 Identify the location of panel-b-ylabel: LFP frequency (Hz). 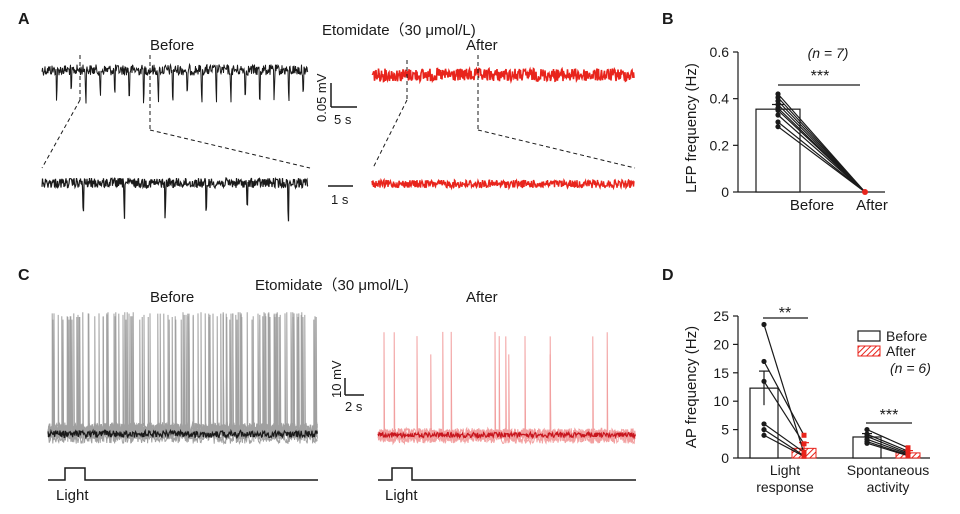
(691, 128).